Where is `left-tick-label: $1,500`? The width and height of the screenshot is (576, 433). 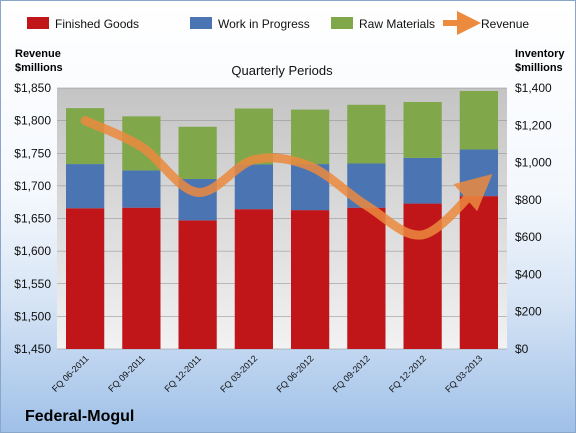
left-tick-label: $1,500 is located at coordinates (32, 316).